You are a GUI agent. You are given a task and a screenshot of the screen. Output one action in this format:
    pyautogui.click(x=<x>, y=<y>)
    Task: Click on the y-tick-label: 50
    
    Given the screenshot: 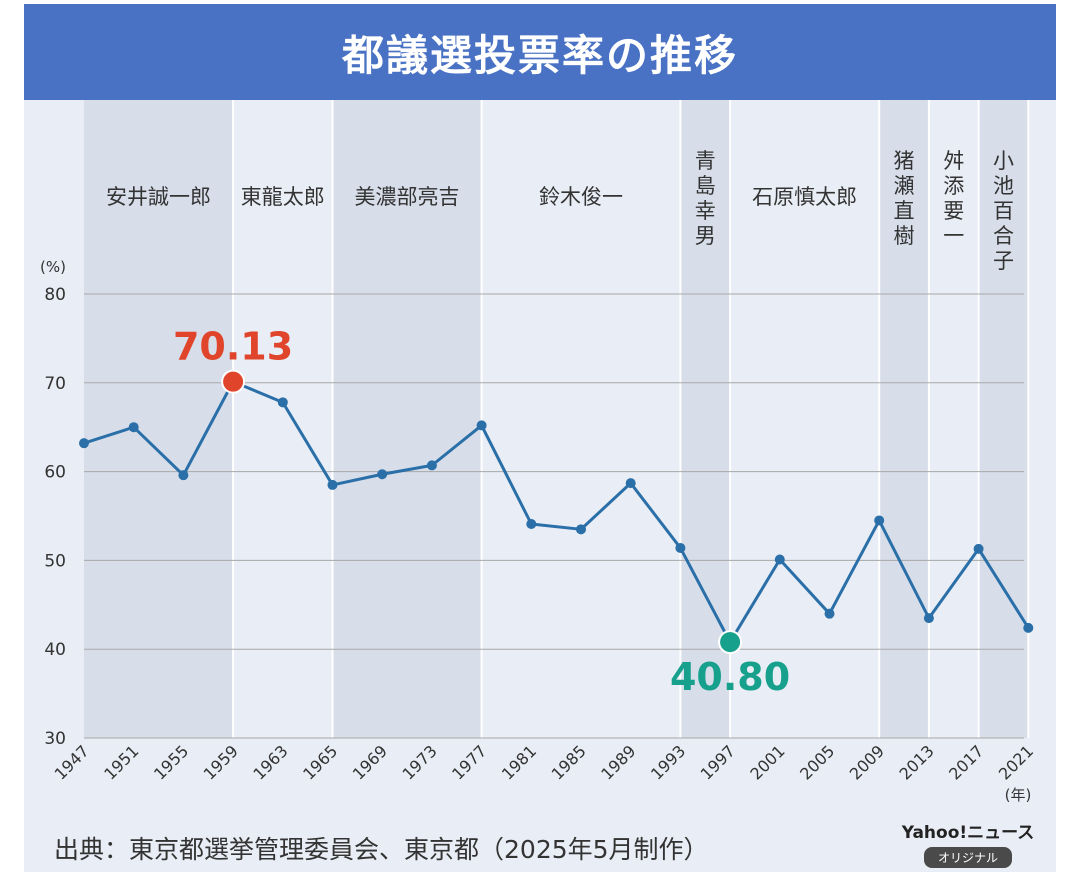 What is the action you would take?
    pyautogui.click(x=55, y=561)
    